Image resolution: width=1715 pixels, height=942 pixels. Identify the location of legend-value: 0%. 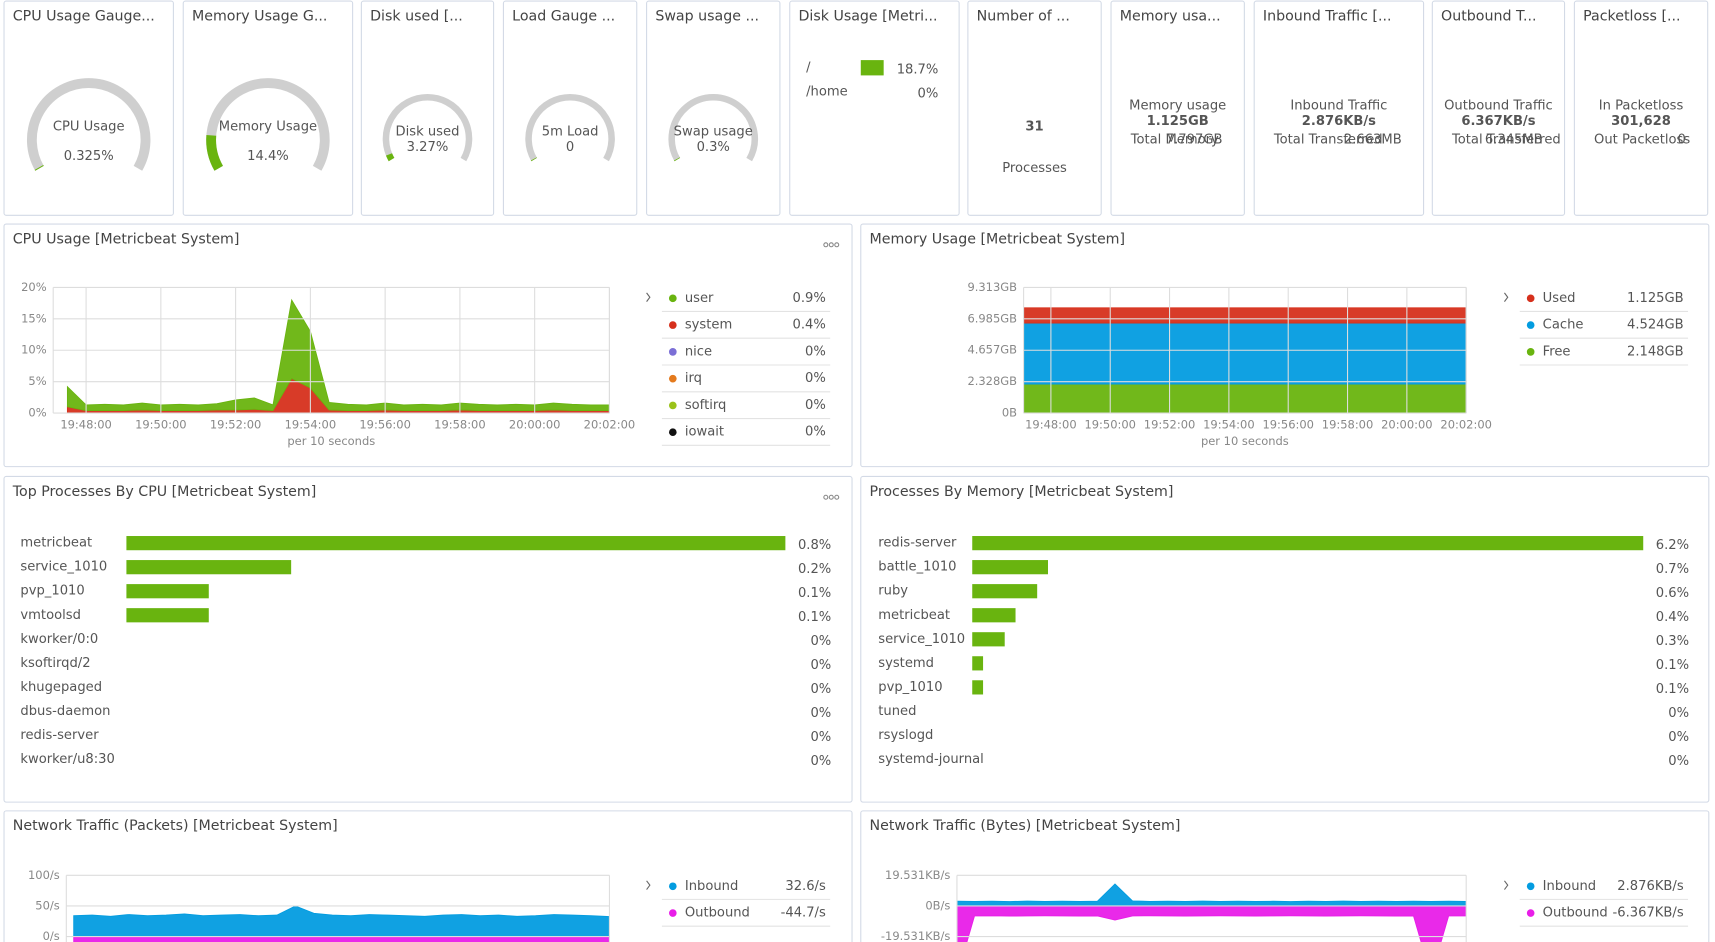
(815, 432).